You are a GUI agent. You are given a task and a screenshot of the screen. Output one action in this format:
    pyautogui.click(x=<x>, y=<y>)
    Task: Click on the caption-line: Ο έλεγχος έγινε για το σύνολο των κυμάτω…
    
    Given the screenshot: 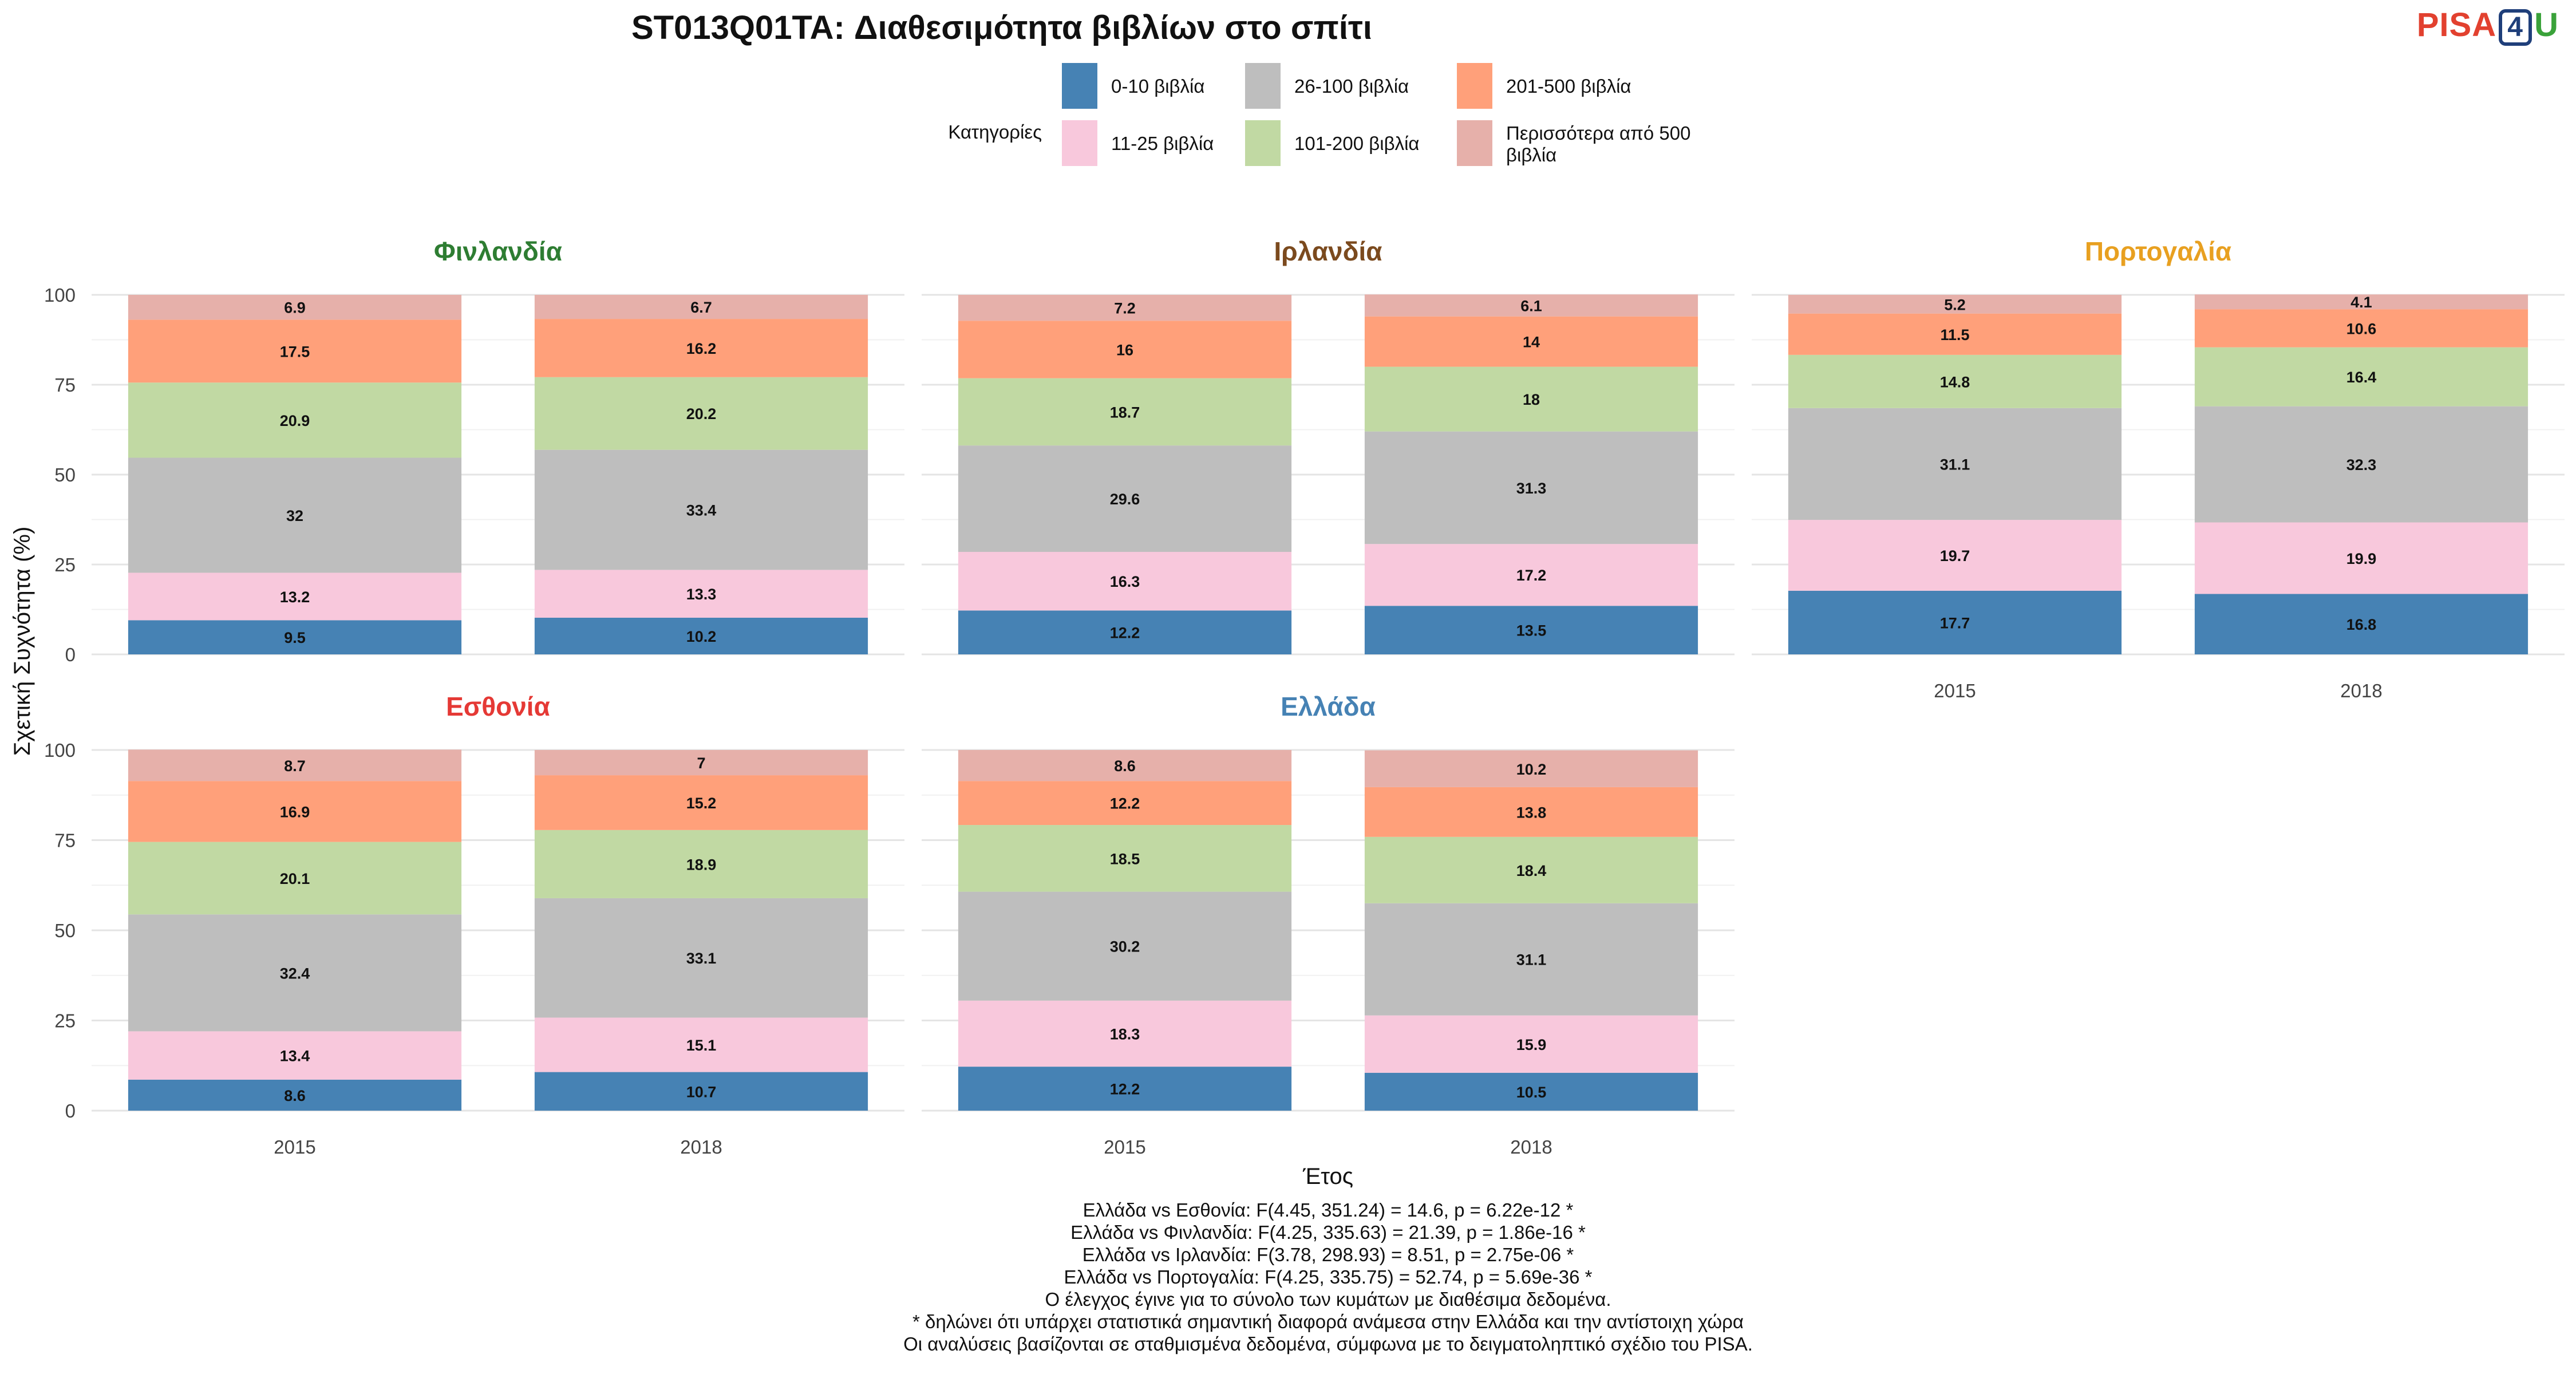 What is the action you would take?
    pyautogui.click(x=1328, y=1299)
    